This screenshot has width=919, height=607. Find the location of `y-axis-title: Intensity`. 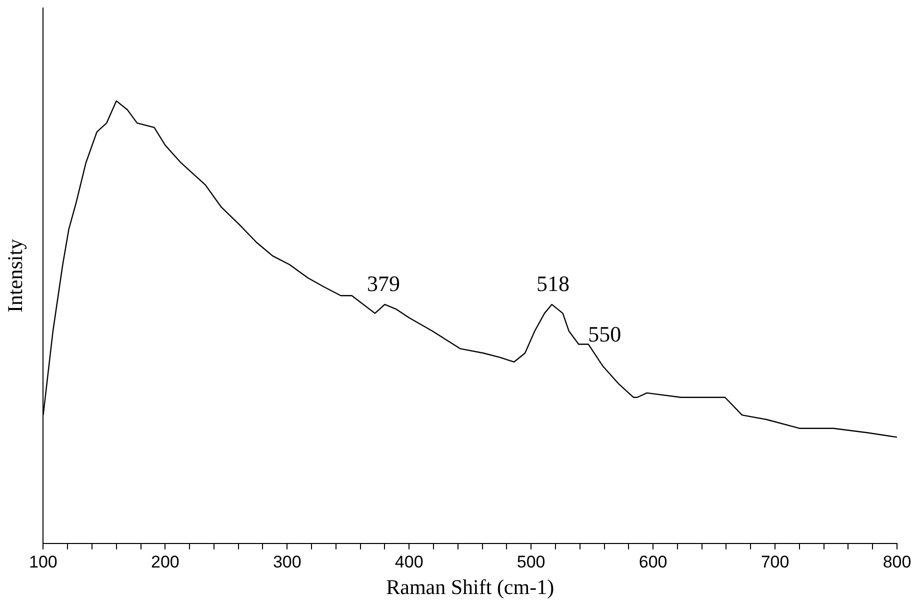

y-axis-title: Intensity is located at coordinates (15, 275).